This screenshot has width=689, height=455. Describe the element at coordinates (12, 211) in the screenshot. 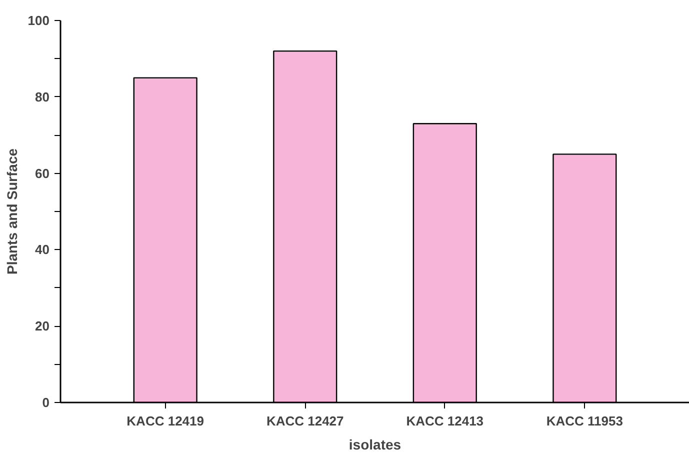

I see `y-axis-title: Plants and Surface` at that location.